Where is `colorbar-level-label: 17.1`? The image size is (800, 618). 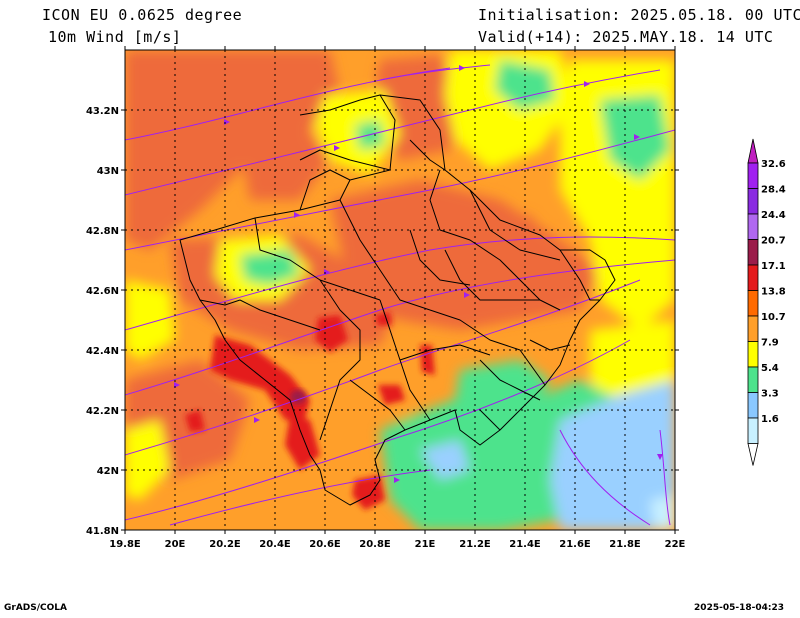
colorbar-level-label: 17.1 is located at coordinates (773, 266).